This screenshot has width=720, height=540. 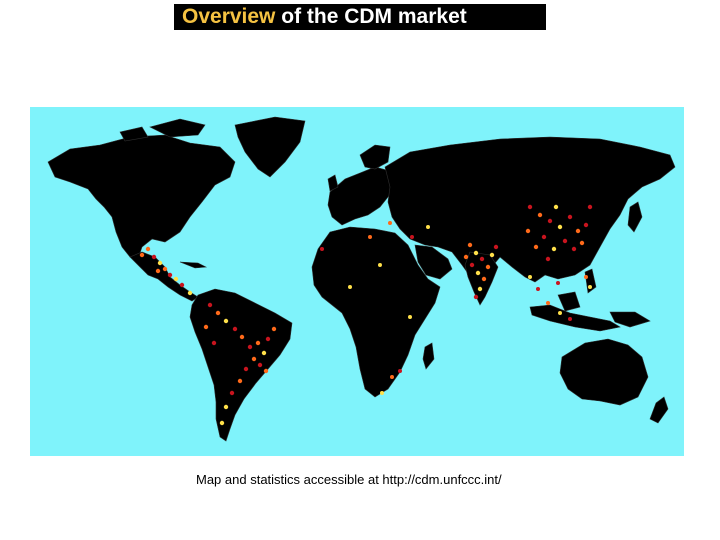 What do you see at coordinates (333, 183) in the screenshot?
I see `uk` at bounding box center [333, 183].